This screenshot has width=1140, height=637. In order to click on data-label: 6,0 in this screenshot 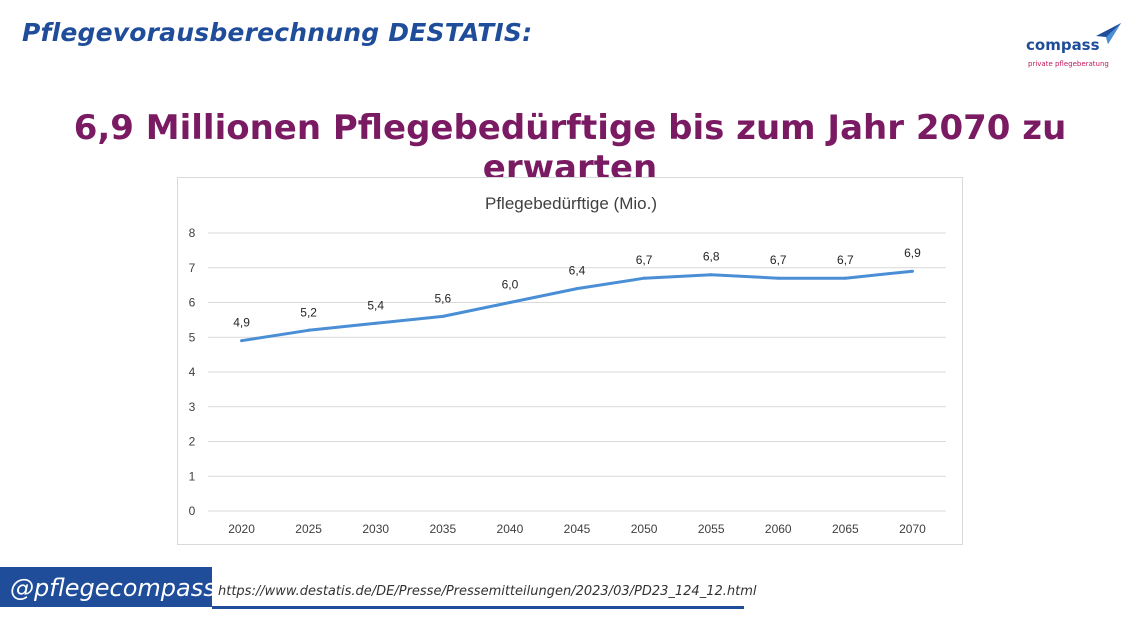, I will do `click(510, 285)`.